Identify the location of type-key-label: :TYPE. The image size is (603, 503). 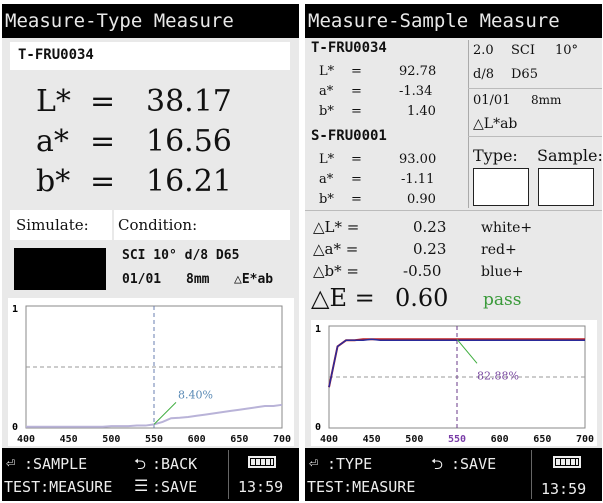
(350, 464).